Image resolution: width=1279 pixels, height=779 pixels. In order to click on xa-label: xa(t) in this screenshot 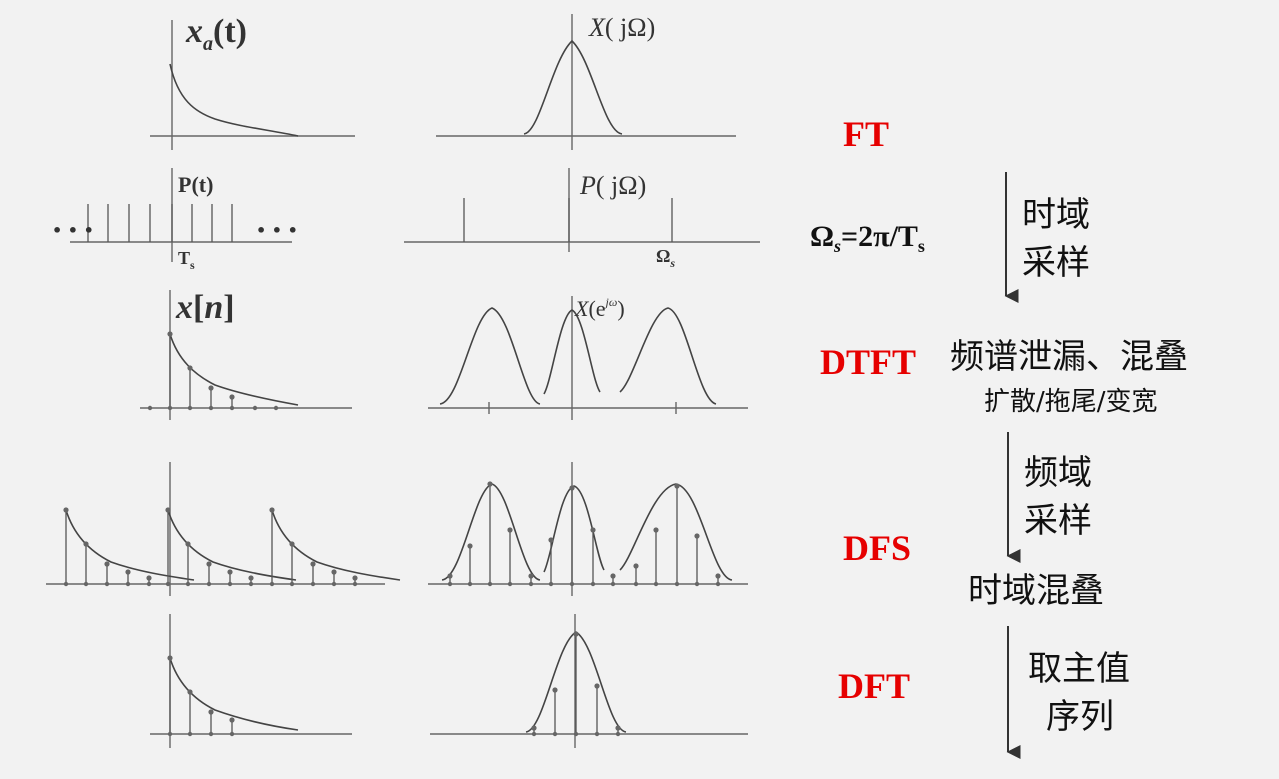, I will do `click(216, 34)`.